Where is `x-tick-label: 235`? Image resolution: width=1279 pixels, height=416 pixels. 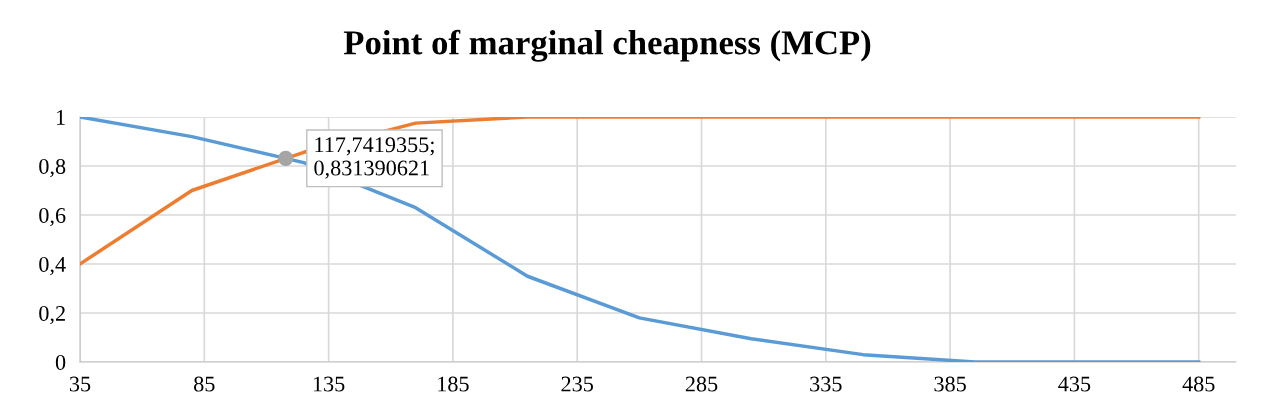 x-tick-label: 235 is located at coordinates (577, 384).